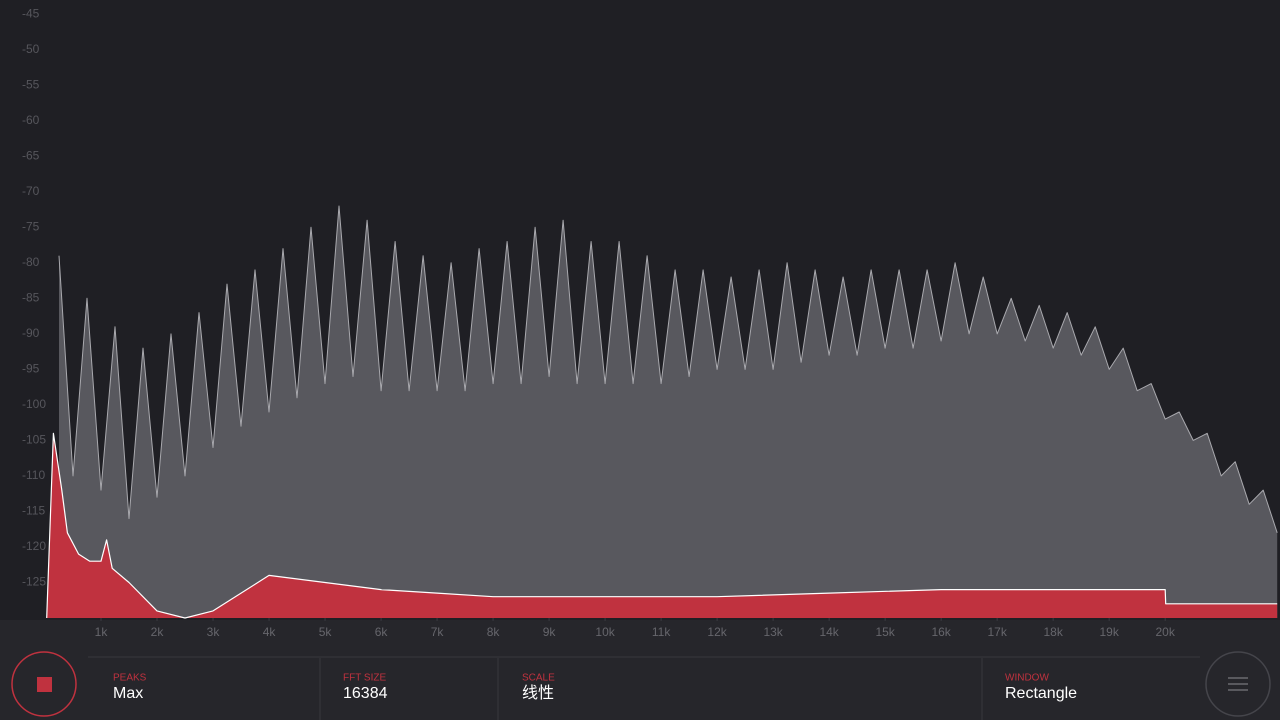 This screenshot has height=720, width=1280. I want to click on y-tick-label: -120, so click(34, 546).